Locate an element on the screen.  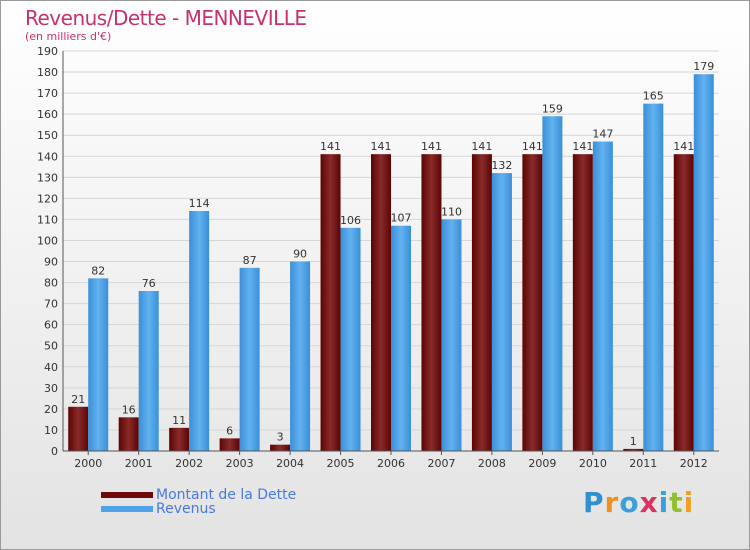
y-tick-label: 10 is located at coordinates (51, 430).